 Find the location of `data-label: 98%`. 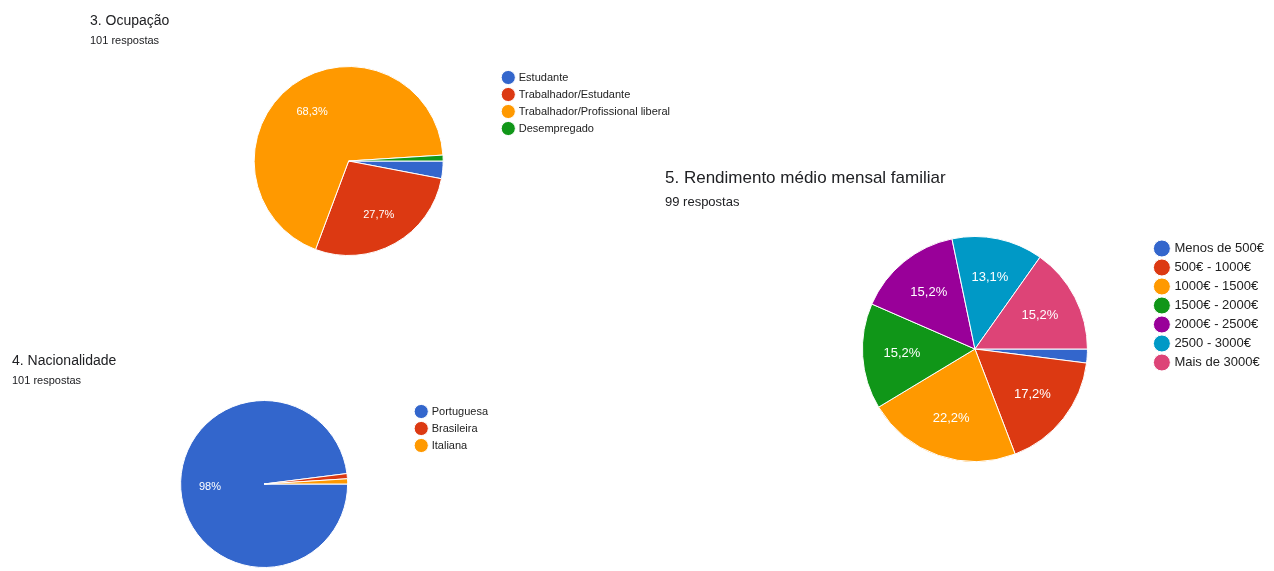

data-label: 98% is located at coordinates (210, 486).